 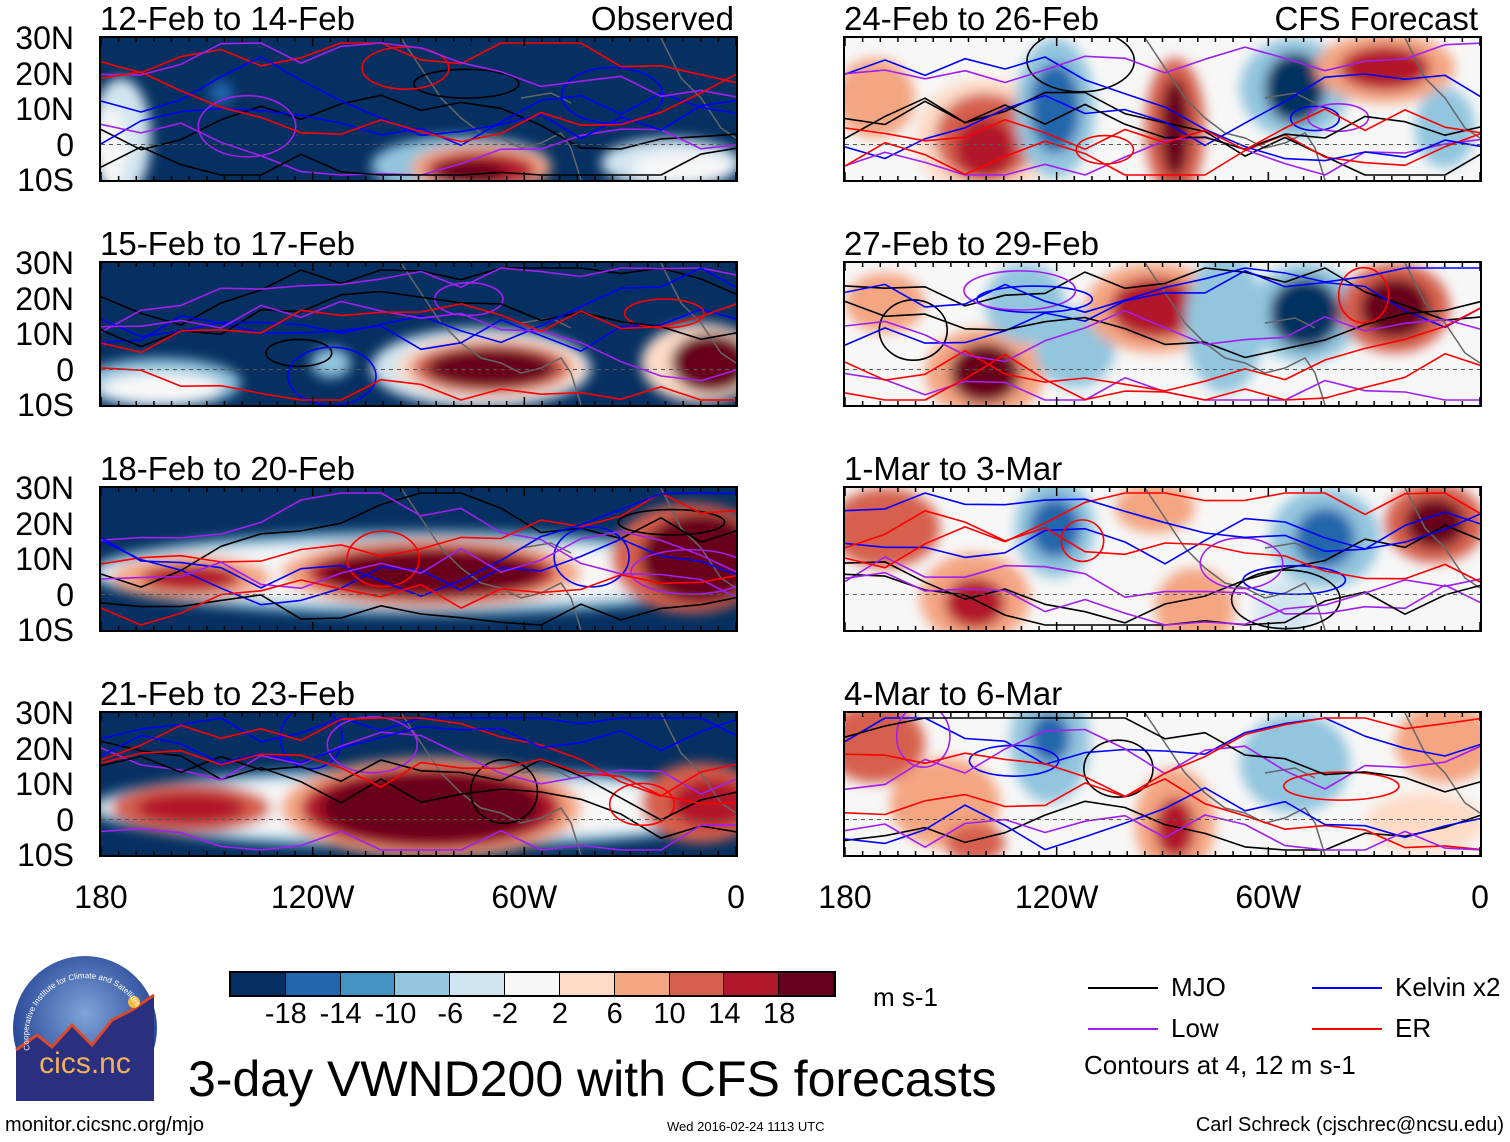 What do you see at coordinates (285, 1014) in the screenshot?
I see `colorbar-tick: -18` at bounding box center [285, 1014].